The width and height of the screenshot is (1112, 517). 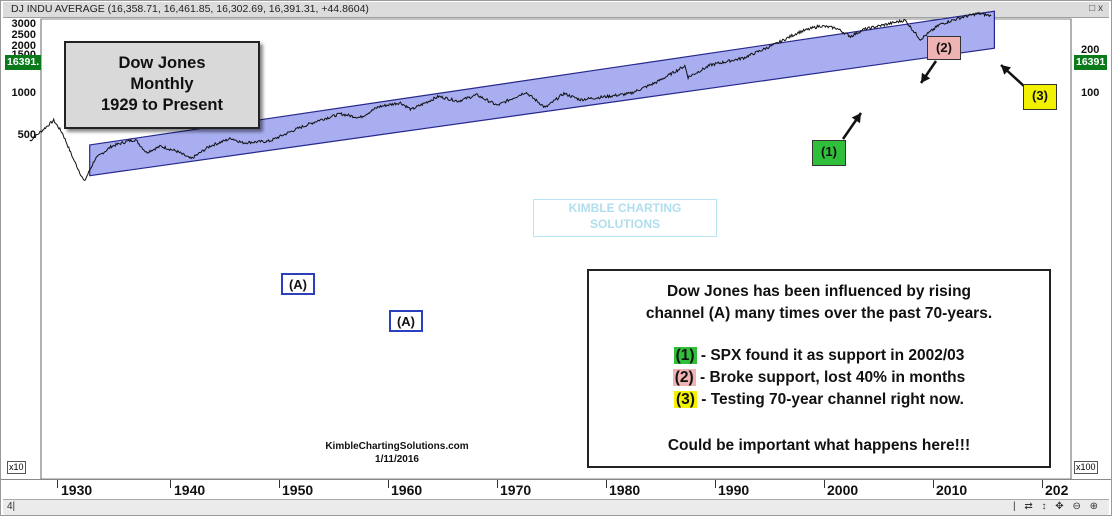 I want to click on info-item-1: (1) - SPX found it as support in 2002/03, so click(x=819, y=356).